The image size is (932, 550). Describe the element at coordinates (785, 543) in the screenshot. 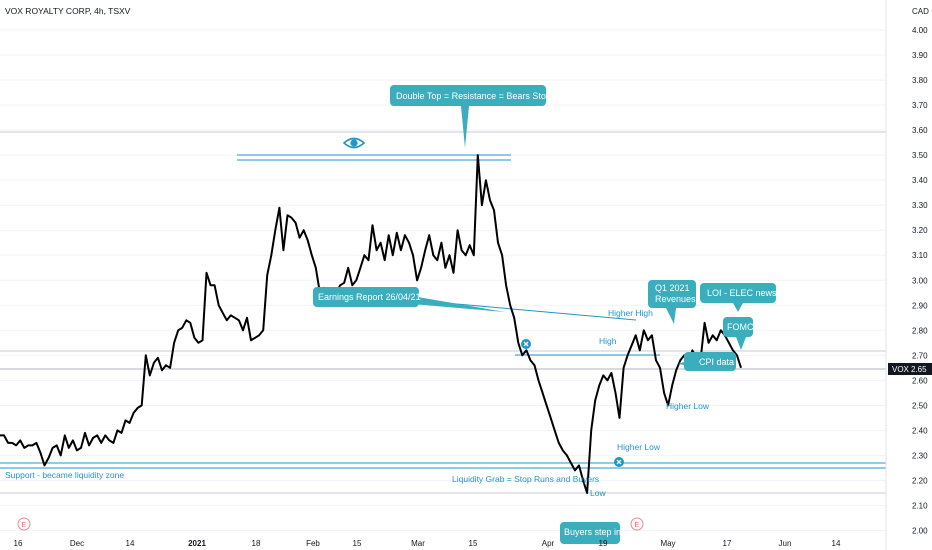

I see `x-tick-label: Jun` at that location.